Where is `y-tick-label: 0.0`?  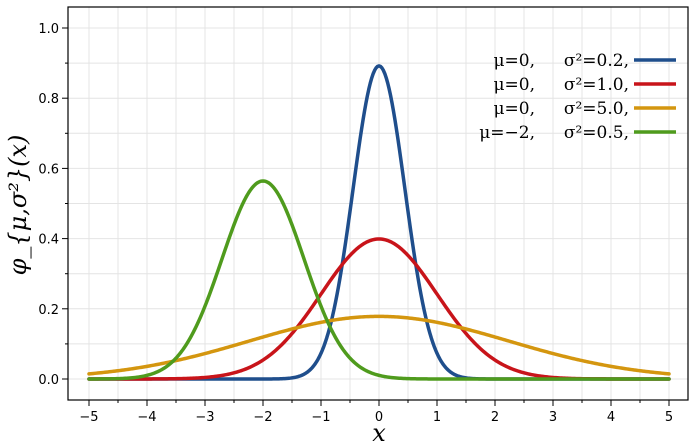
y-tick-label: 0.0 is located at coordinates (48, 380).